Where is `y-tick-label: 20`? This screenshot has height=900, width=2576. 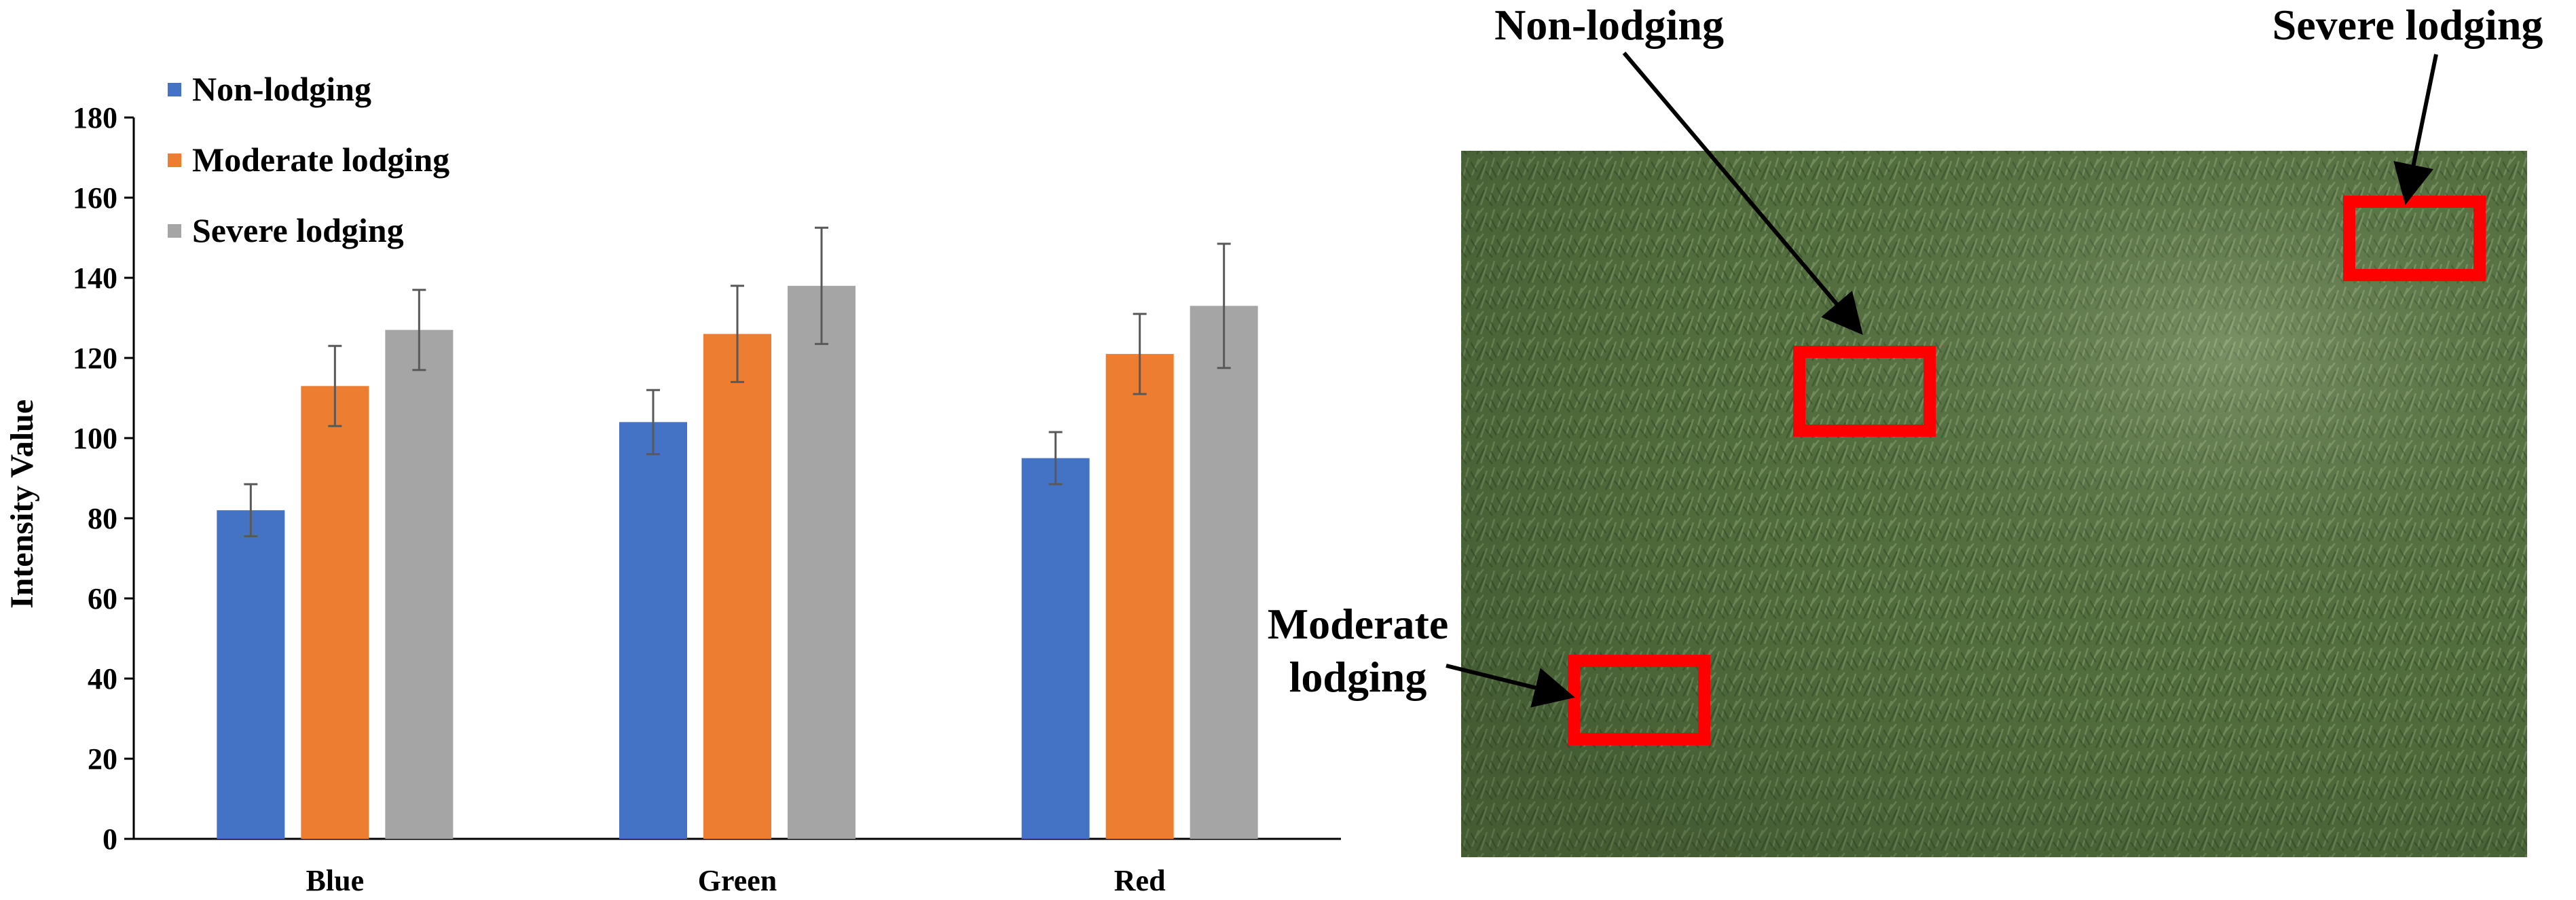
y-tick-label: 20 is located at coordinates (102, 759).